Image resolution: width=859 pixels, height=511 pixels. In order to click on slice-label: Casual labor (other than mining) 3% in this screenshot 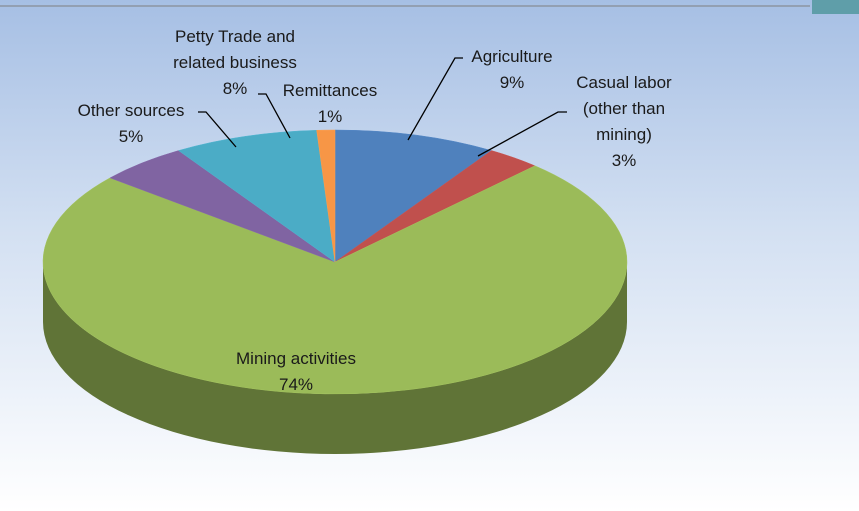, I will do `click(624, 122)`.